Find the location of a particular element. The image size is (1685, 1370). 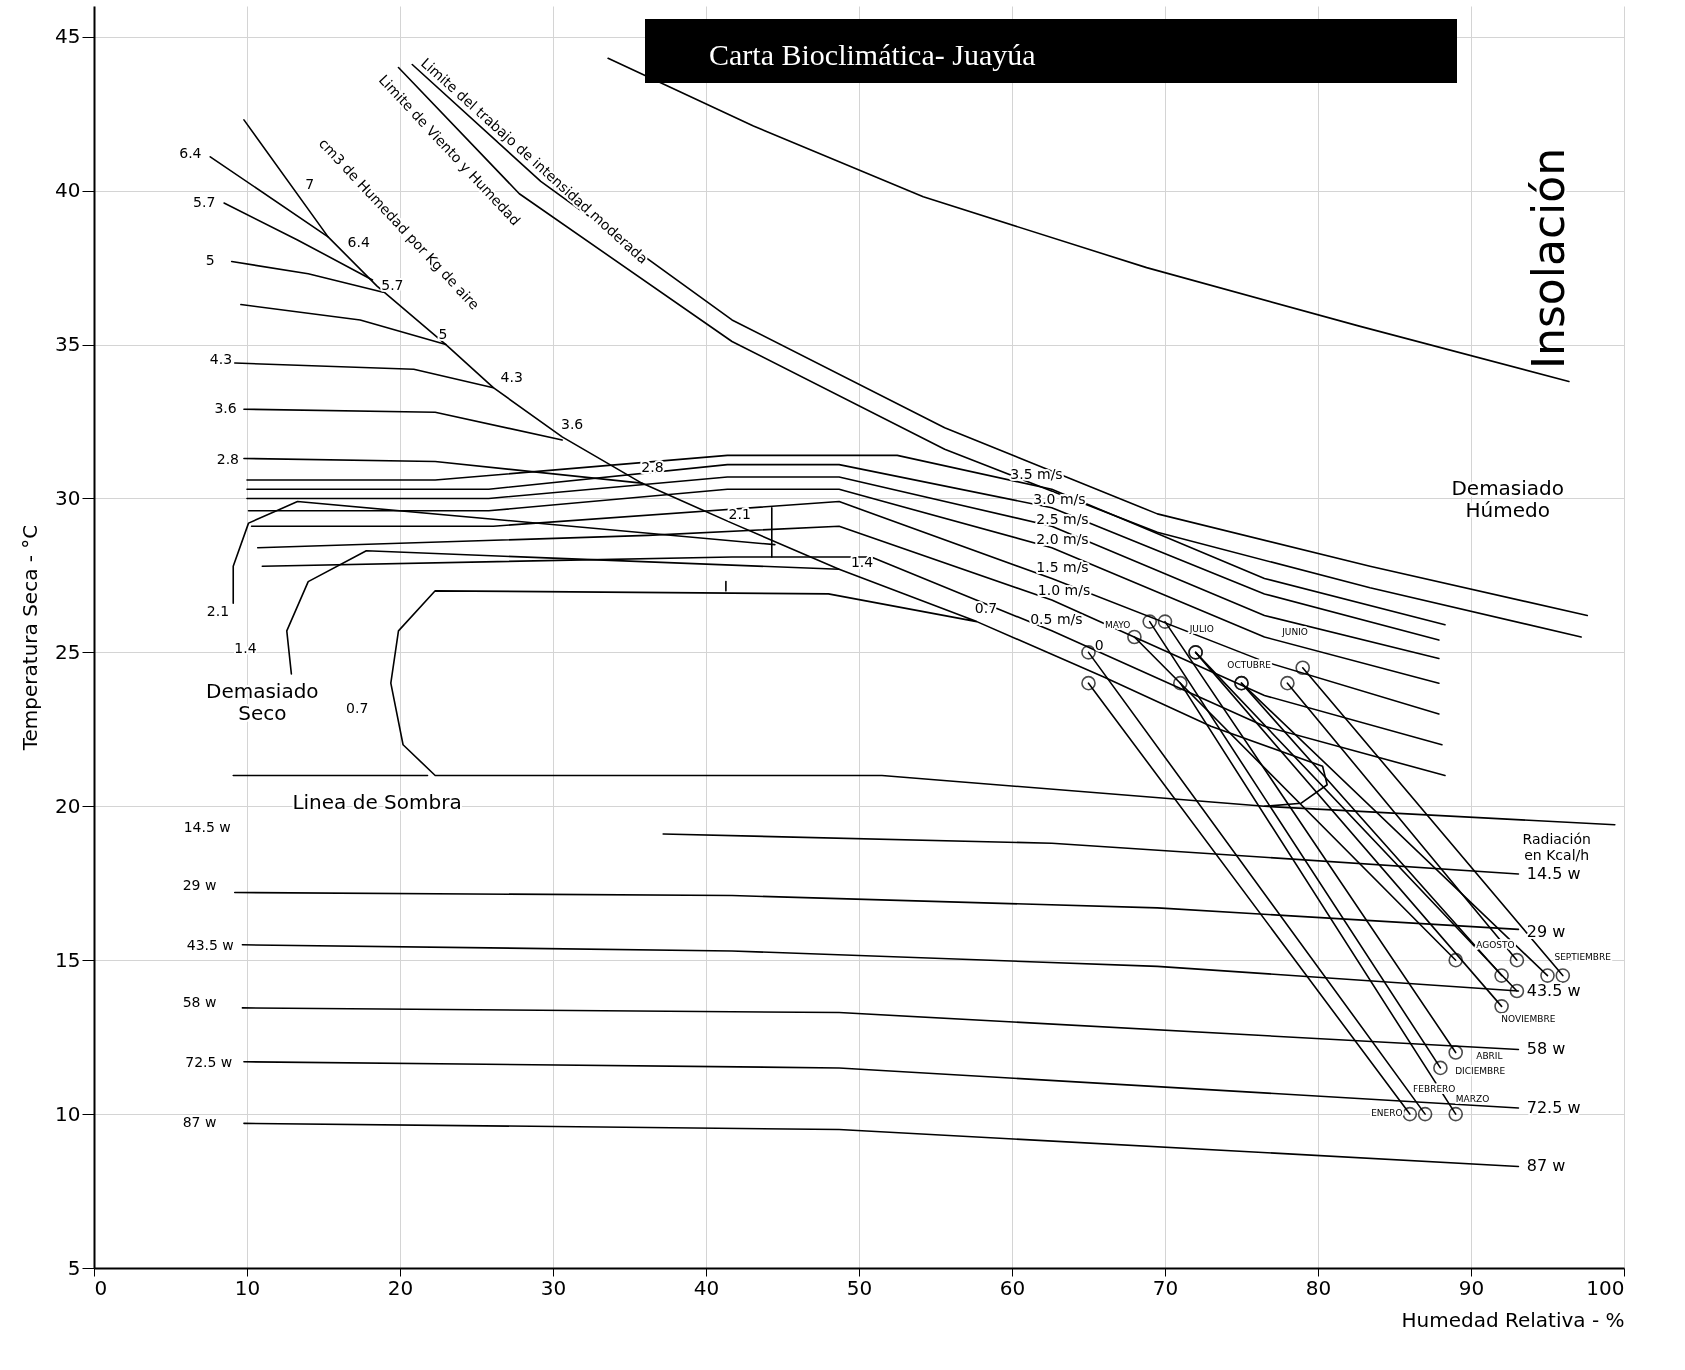

y-tick-label: 20 is located at coordinates (68, 805).